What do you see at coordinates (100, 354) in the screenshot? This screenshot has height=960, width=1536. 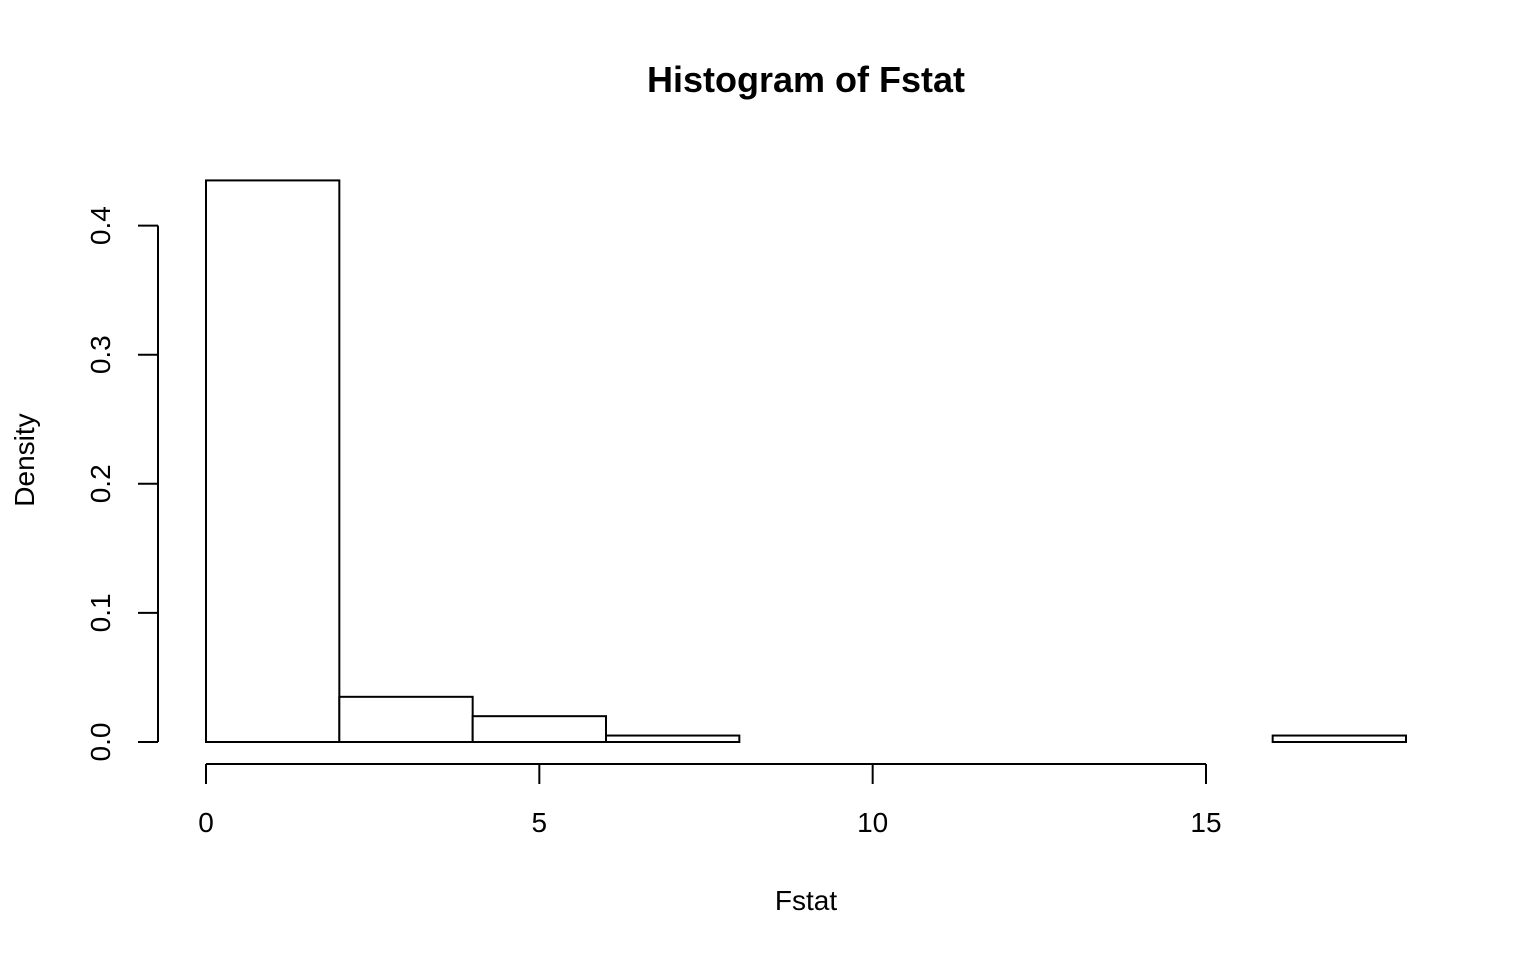 I see `y-tick-label: 0.3` at bounding box center [100, 354].